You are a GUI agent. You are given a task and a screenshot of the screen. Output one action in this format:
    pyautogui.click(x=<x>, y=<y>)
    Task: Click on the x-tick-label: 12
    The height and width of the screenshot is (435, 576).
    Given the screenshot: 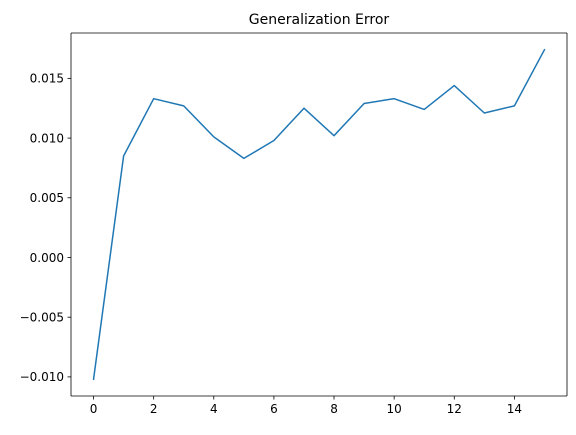 What is the action you would take?
    pyautogui.click(x=454, y=409)
    